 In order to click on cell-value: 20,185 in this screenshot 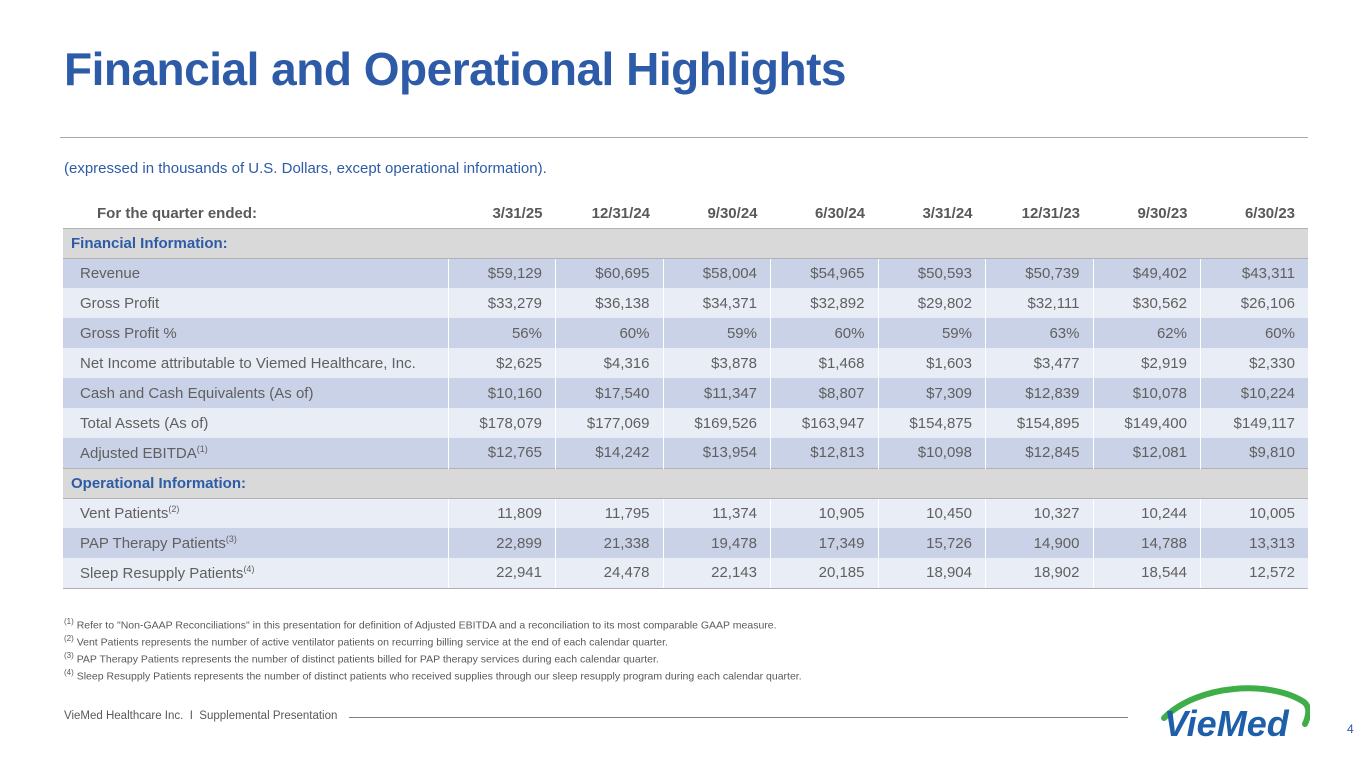, I will do `click(824, 573)`.